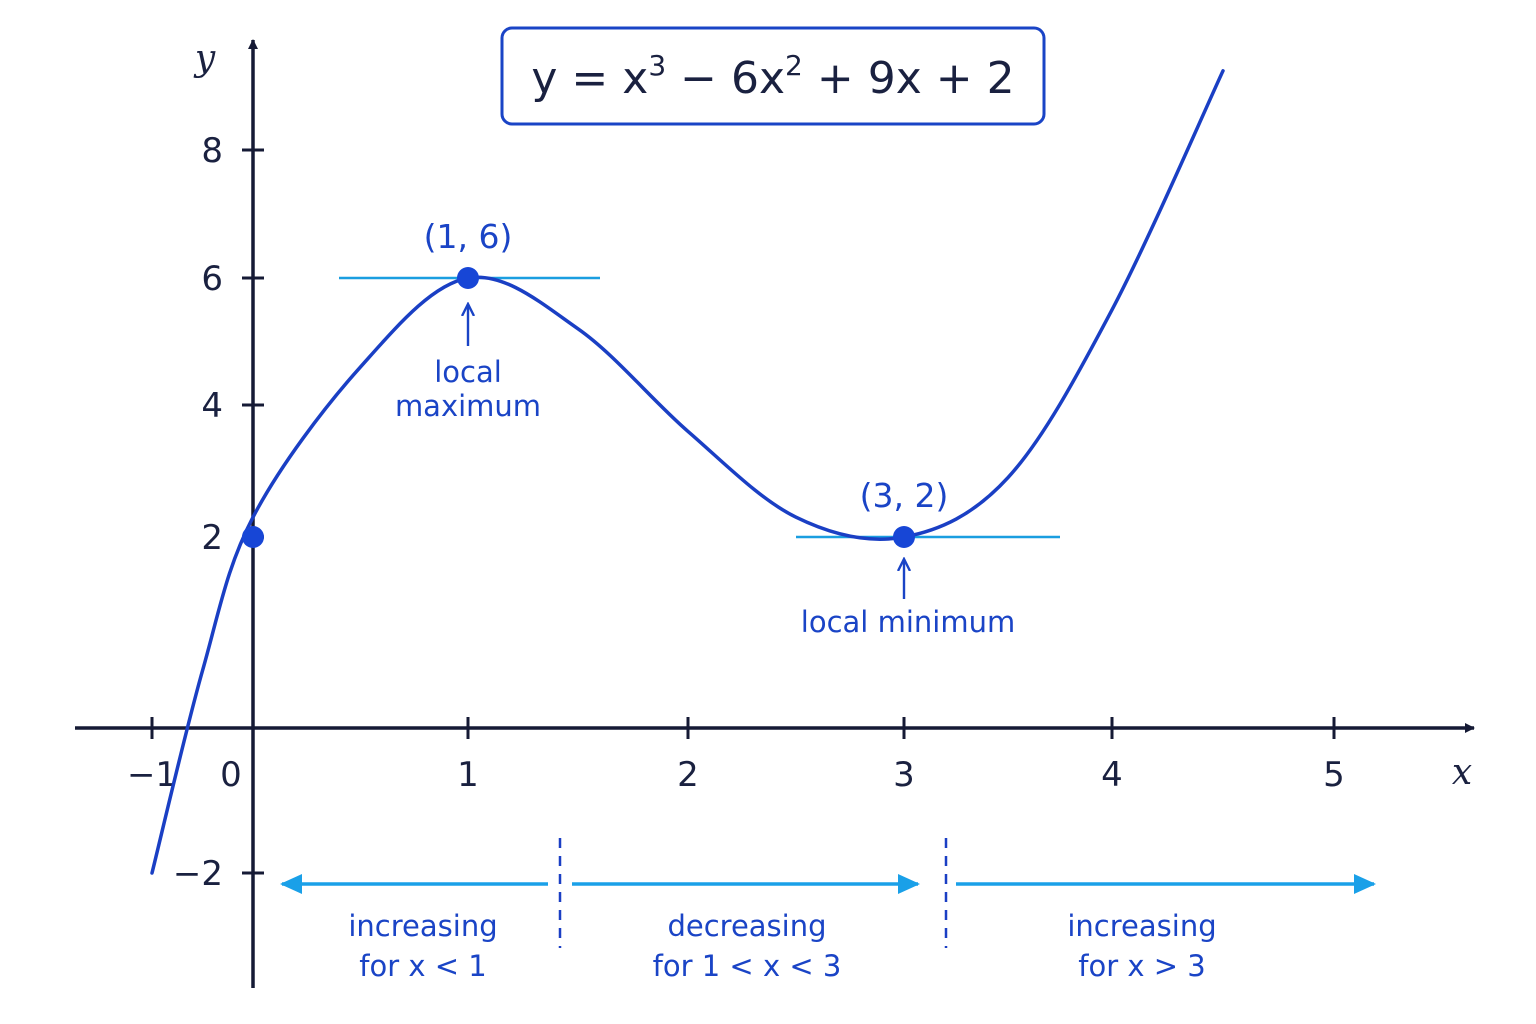 The image size is (1536, 1024). What do you see at coordinates (212, 406) in the screenshot?
I see `y-tick-label: 4` at bounding box center [212, 406].